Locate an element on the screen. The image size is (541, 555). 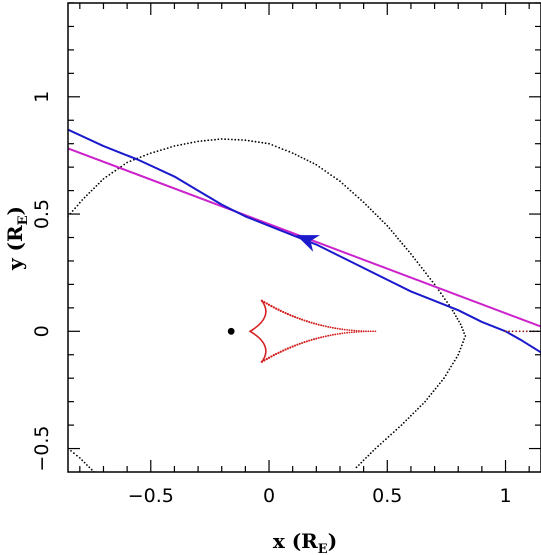
x-tick-label: 0 is located at coordinates (269, 496).